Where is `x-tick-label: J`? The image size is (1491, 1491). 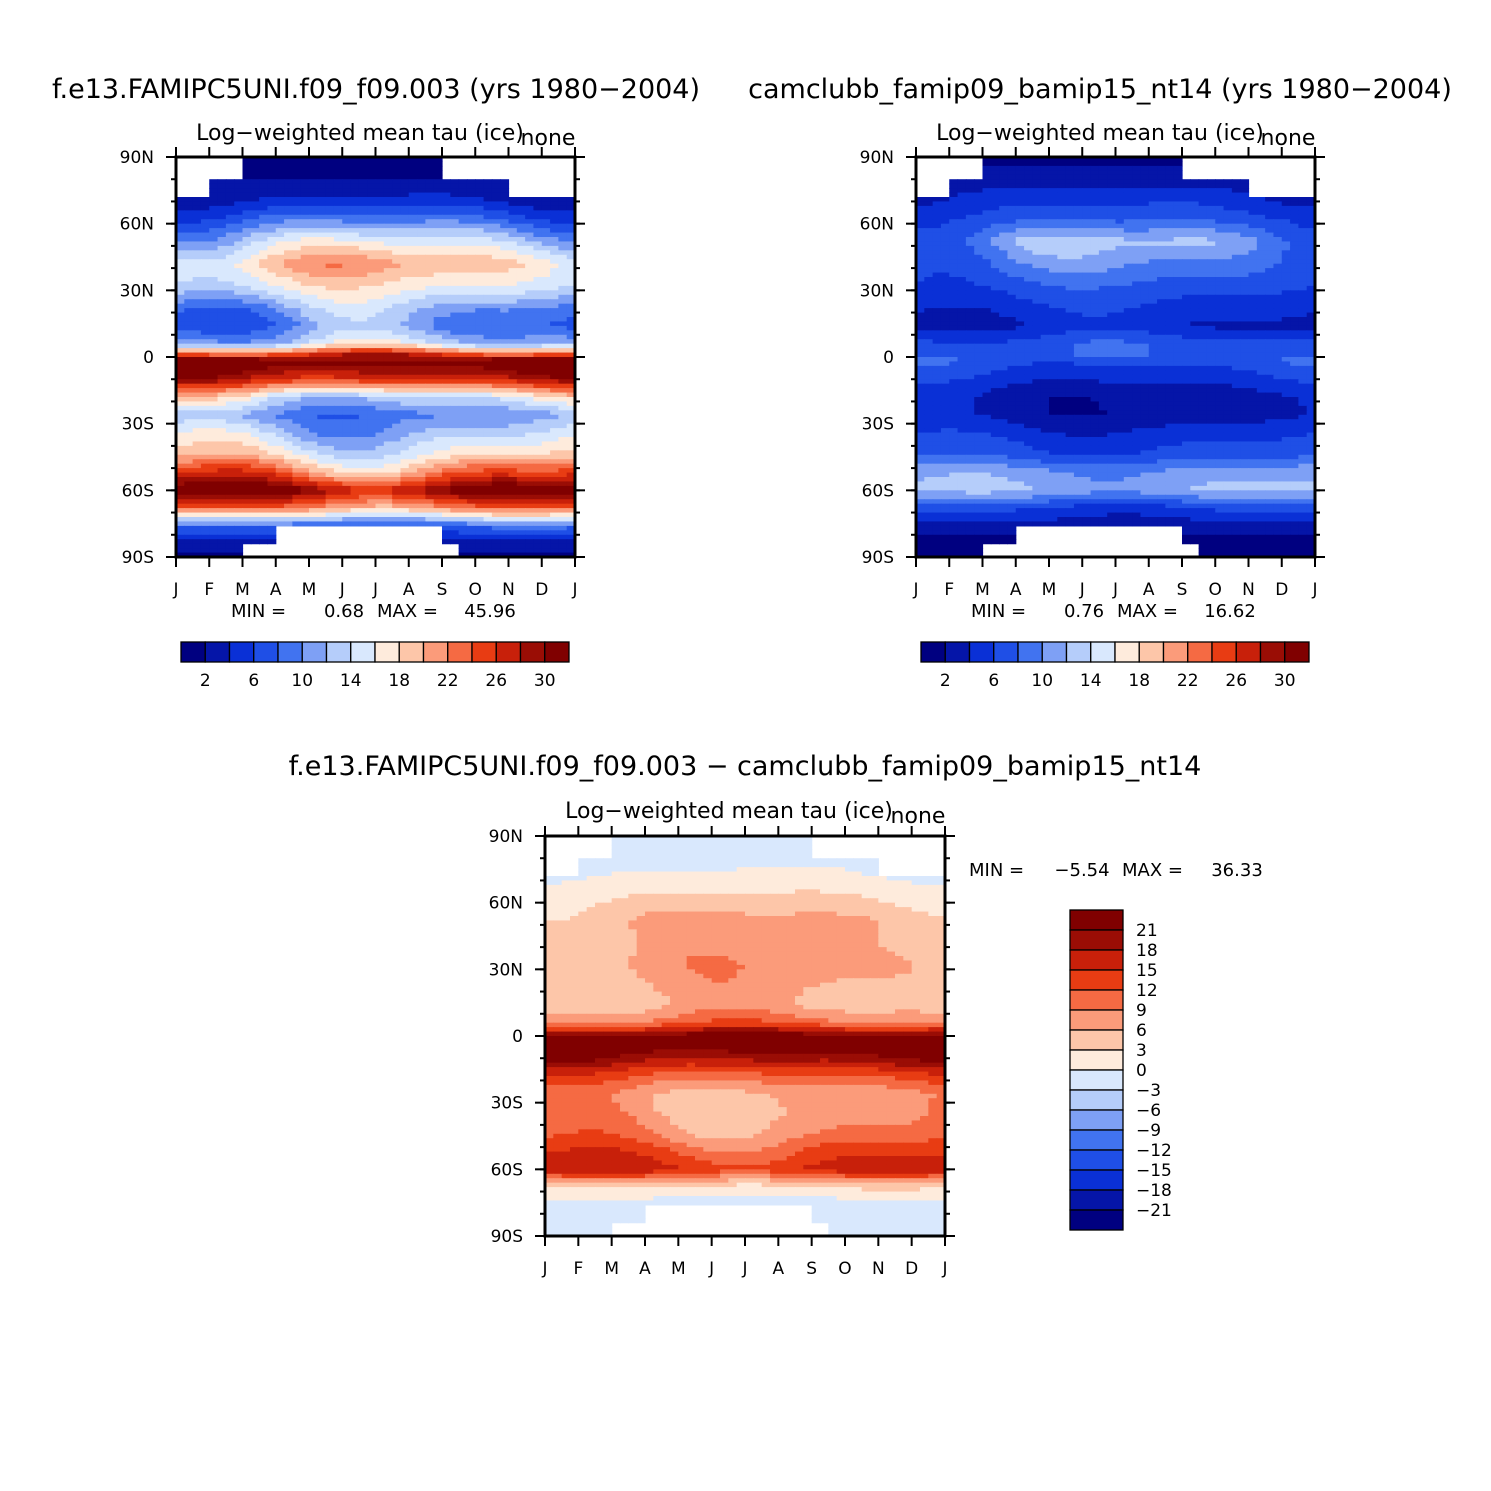
x-tick-label: J is located at coordinates (175, 590).